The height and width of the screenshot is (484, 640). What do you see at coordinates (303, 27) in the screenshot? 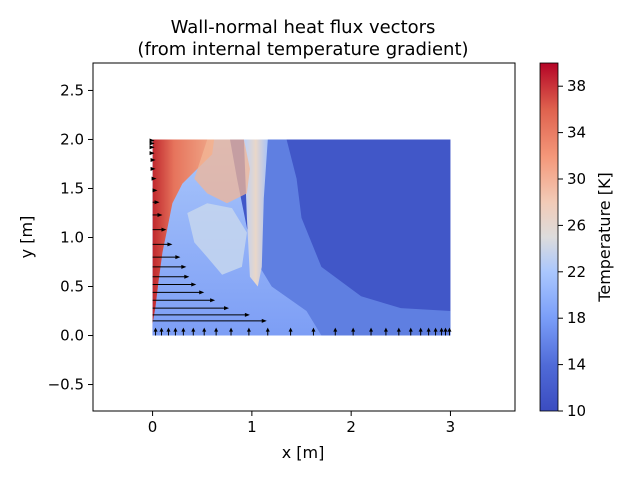
I see `chart-title-line1: Wall-normal heat flux vectors` at bounding box center [303, 27].